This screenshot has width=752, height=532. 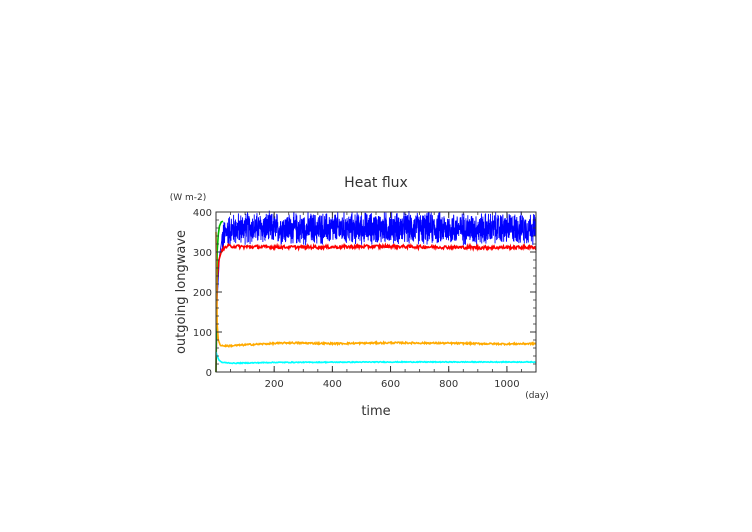 What do you see at coordinates (274, 384) in the screenshot?
I see `x-tick-label: 200` at bounding box center [274, 384].